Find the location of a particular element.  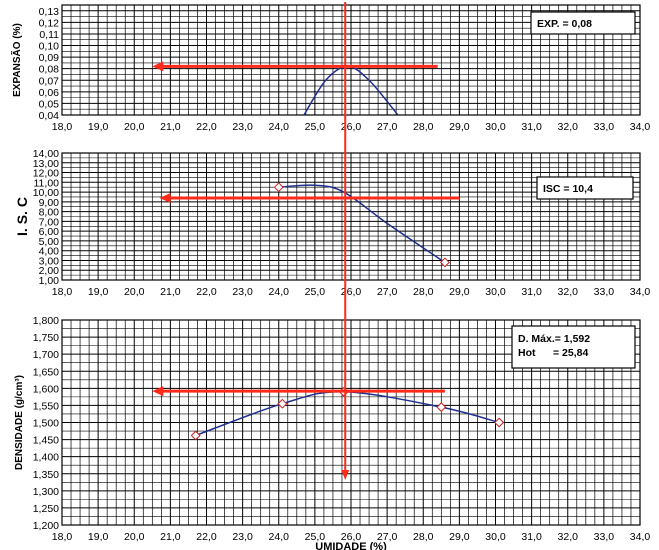

y-tick-label: 0,11 is located at coordinates (49, 35).